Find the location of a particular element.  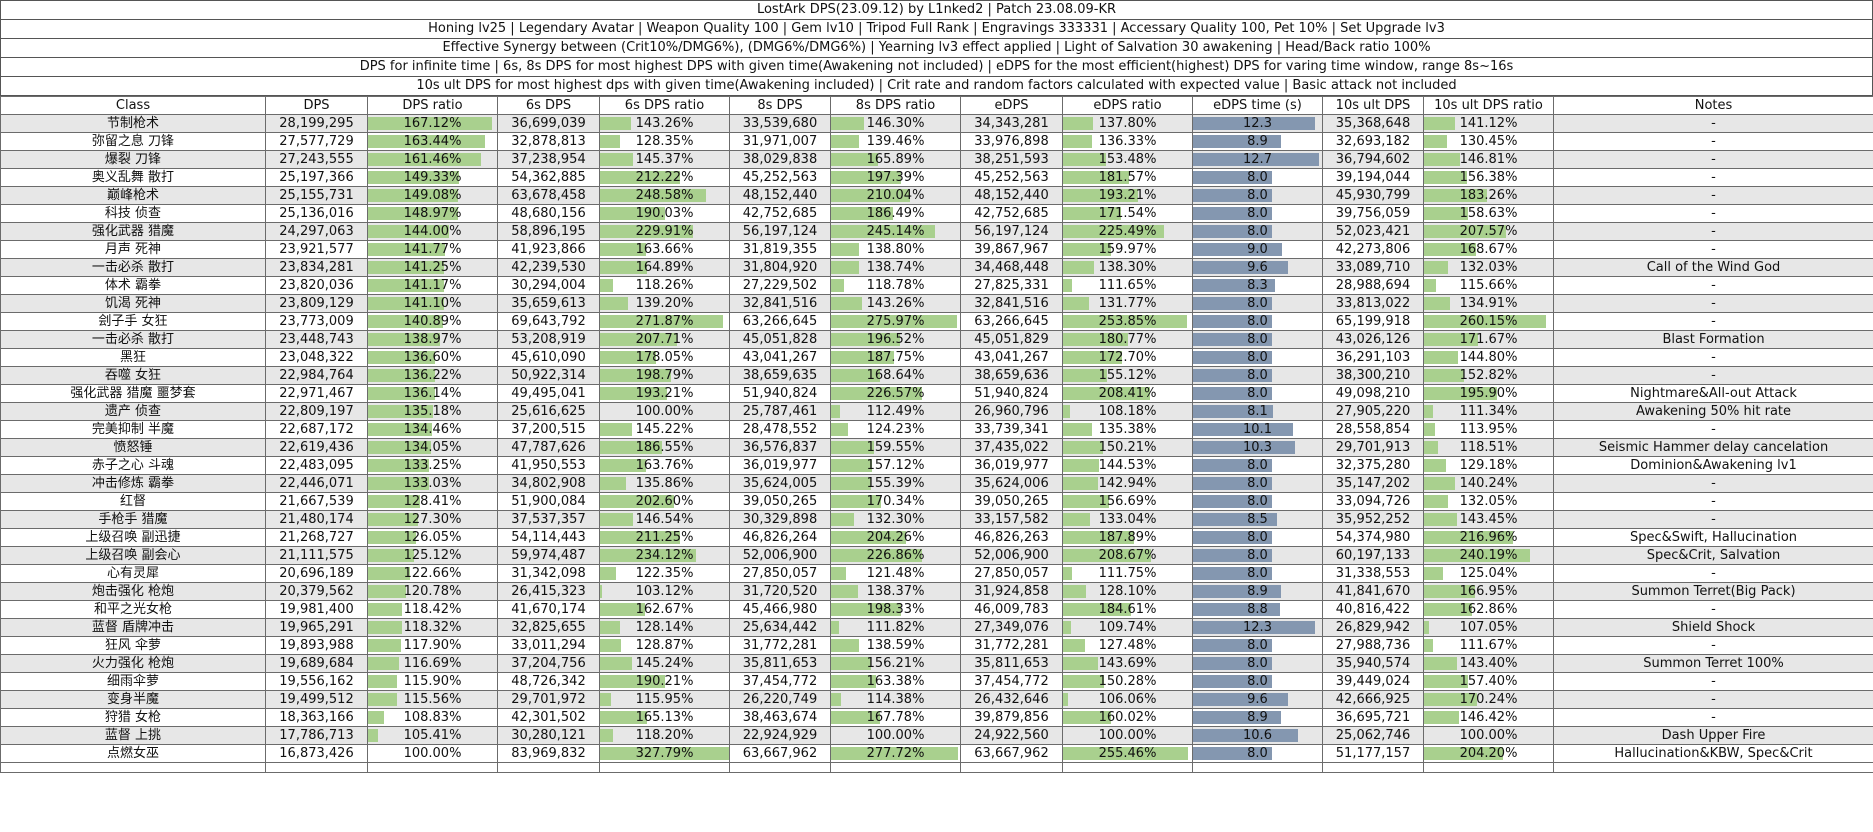

ult-ratio-cell: 113.95% is located at coordinates (1488, 429).